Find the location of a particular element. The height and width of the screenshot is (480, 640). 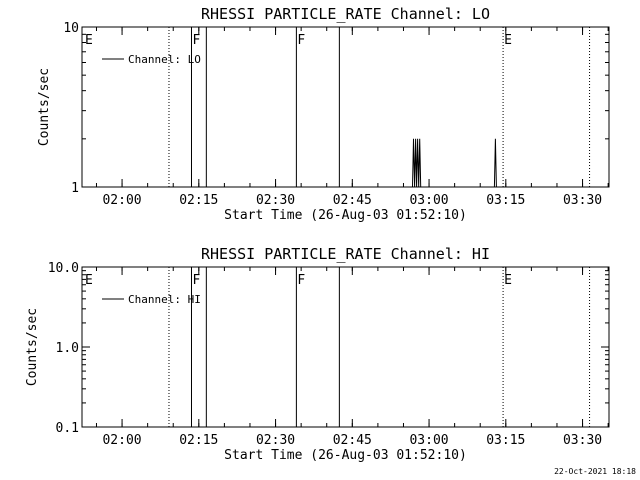

y-tick-label: 10 is located at coordinates (71, 28).